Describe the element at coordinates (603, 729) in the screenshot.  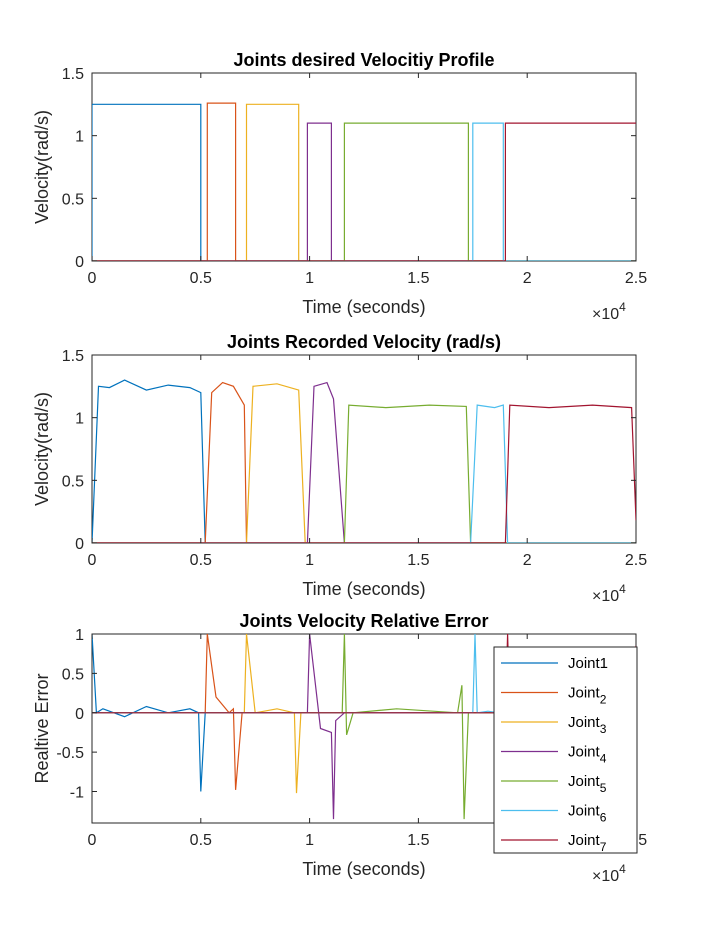
I see `legend-label-subscript: 3` at that location.